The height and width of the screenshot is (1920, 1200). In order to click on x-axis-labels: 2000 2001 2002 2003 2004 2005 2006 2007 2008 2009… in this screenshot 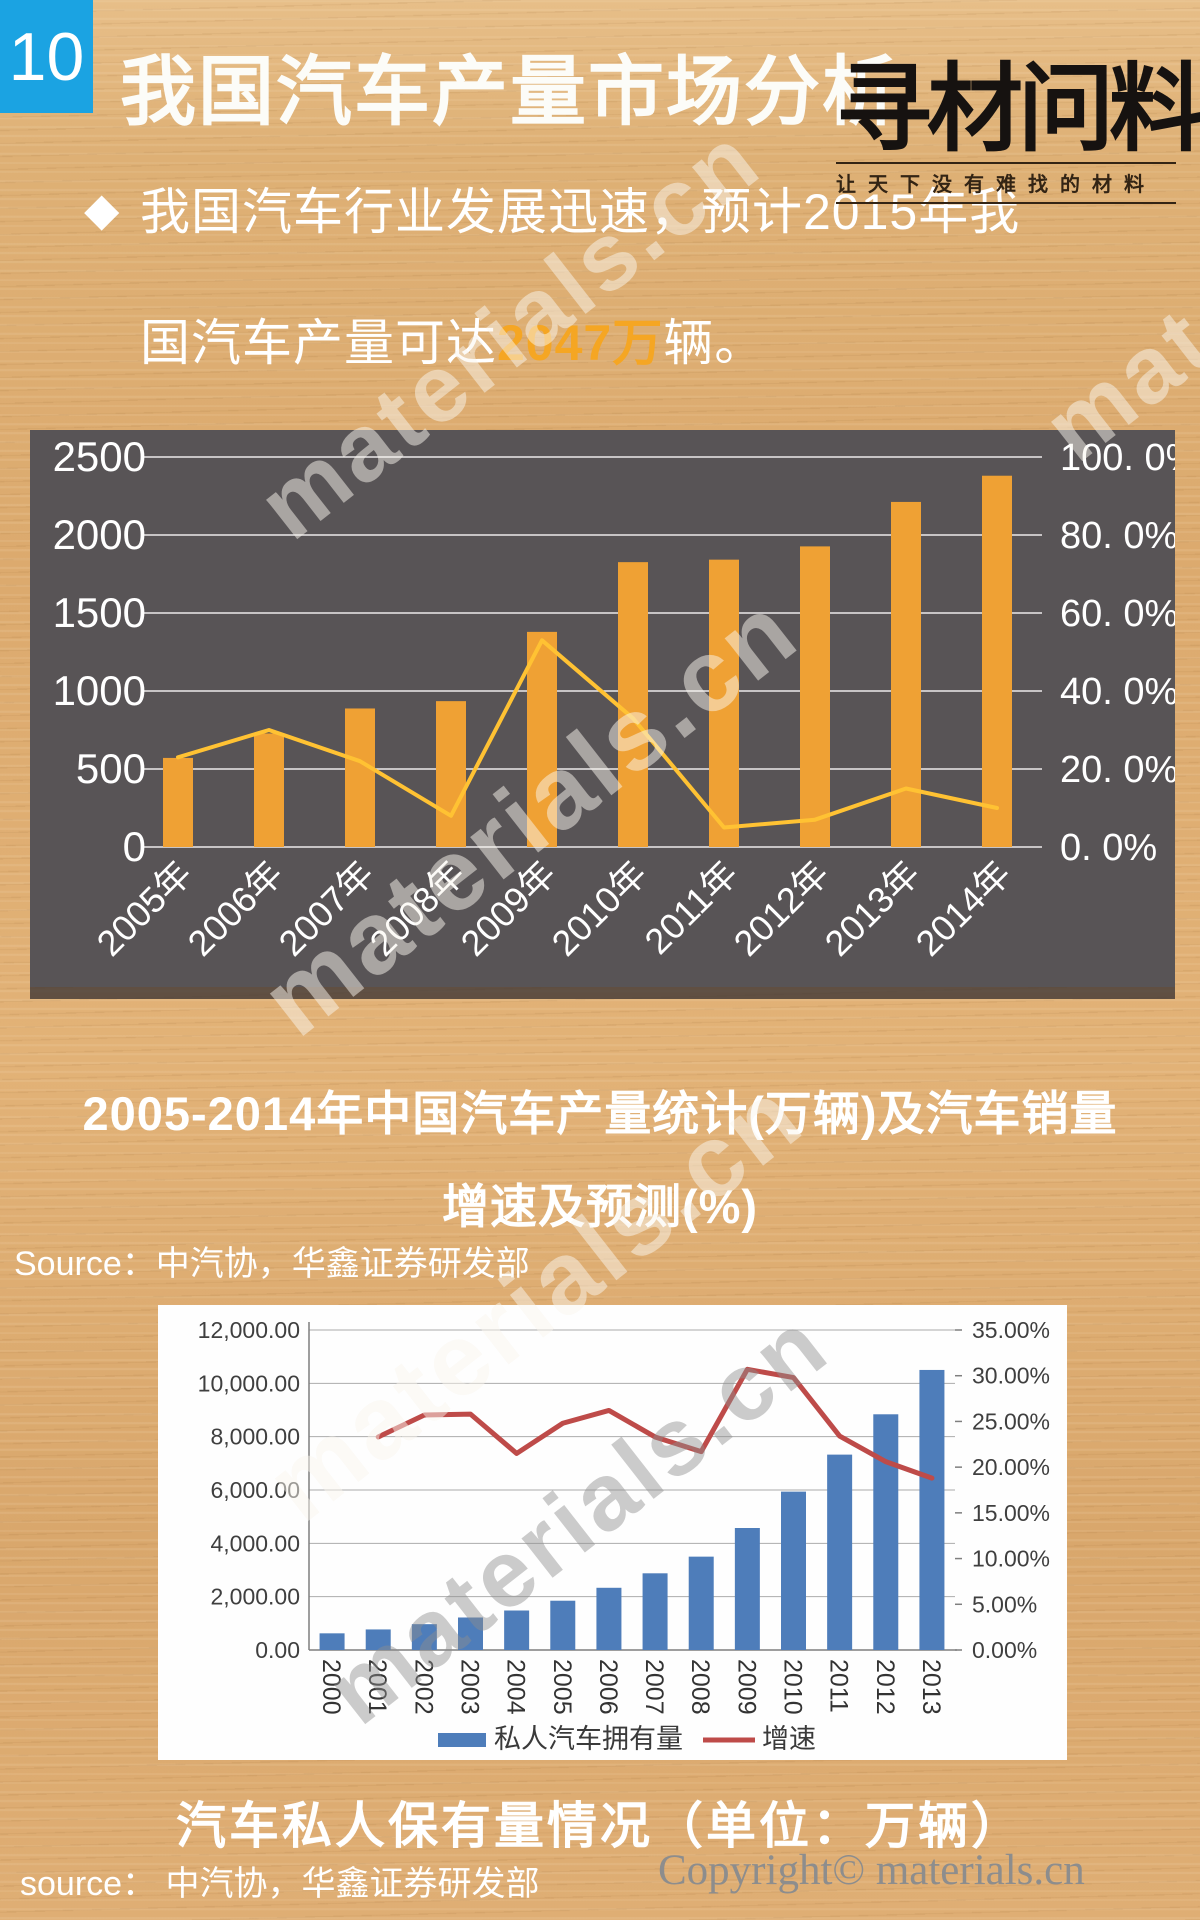, I will do `click(631, 1687)`.